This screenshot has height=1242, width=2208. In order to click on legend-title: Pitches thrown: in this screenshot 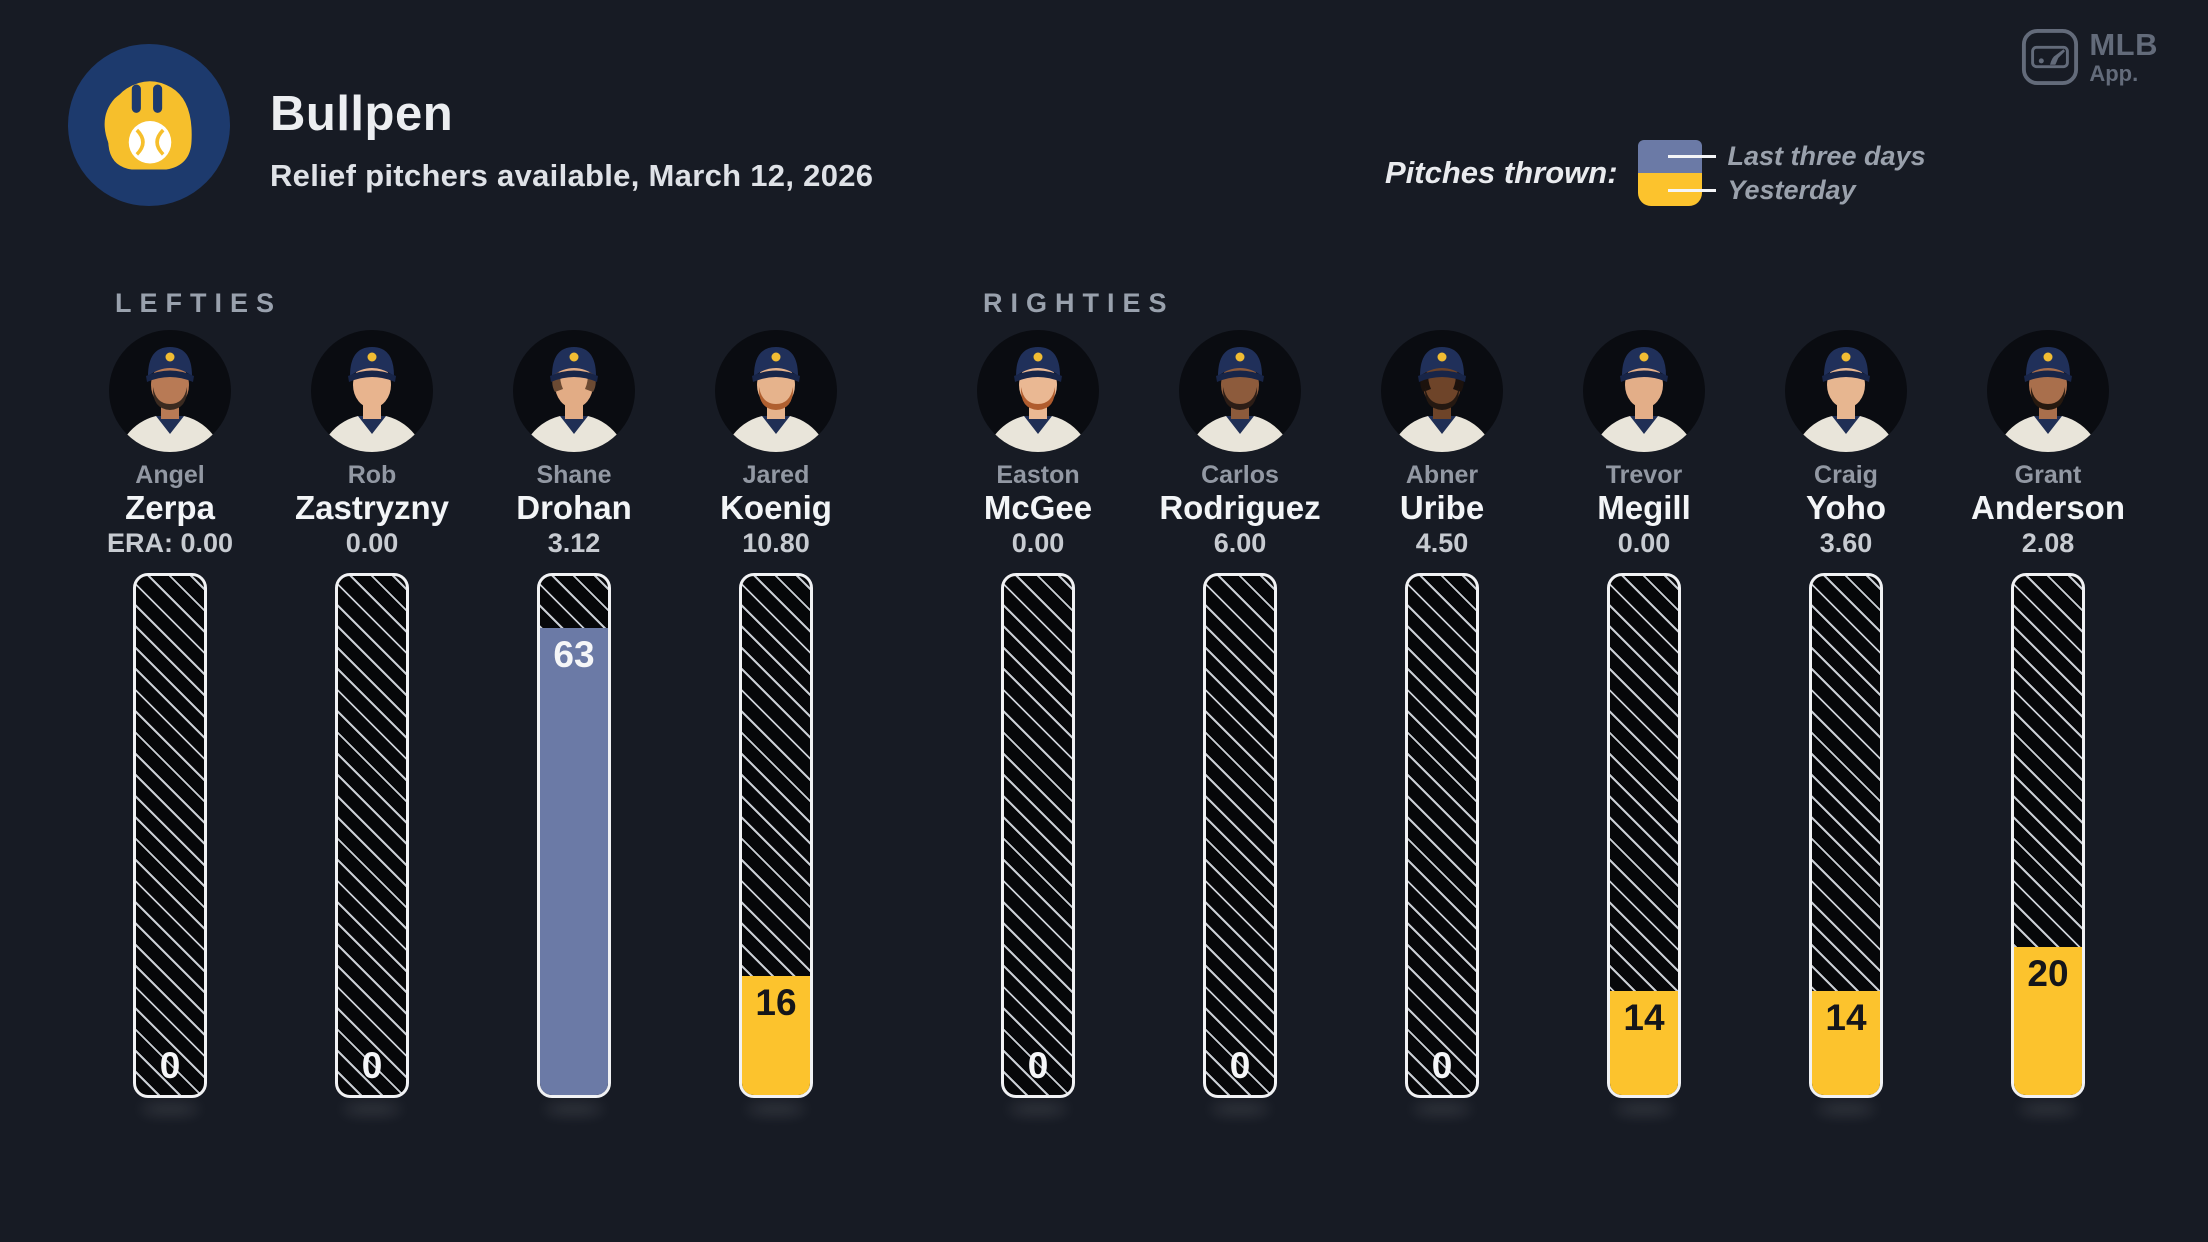, I will do `click(1501, 172)`.